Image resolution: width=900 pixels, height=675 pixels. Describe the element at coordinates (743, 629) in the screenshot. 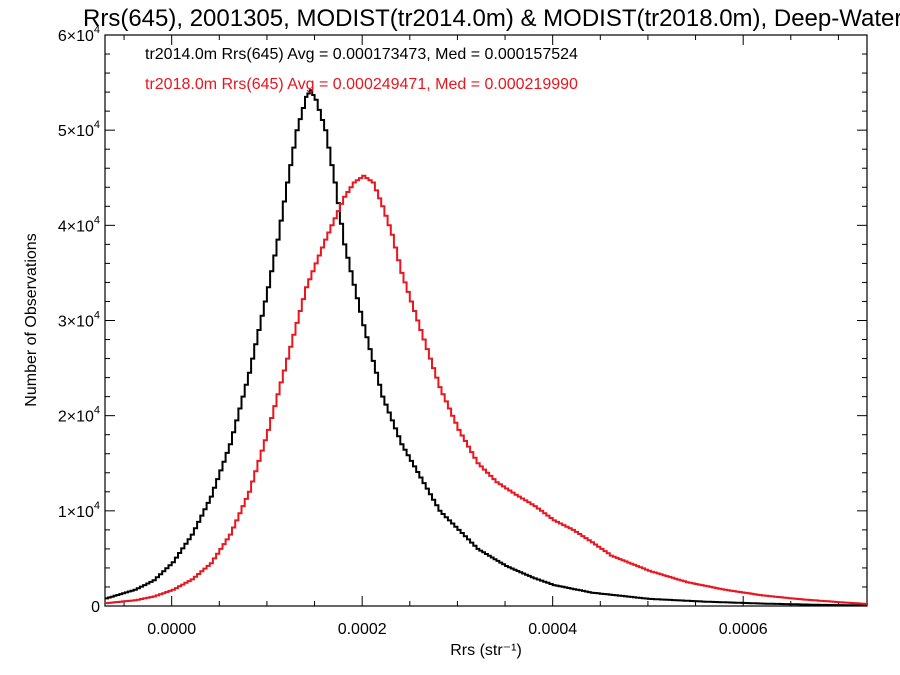

I see `x-tick-label: 0.0006` at that location.